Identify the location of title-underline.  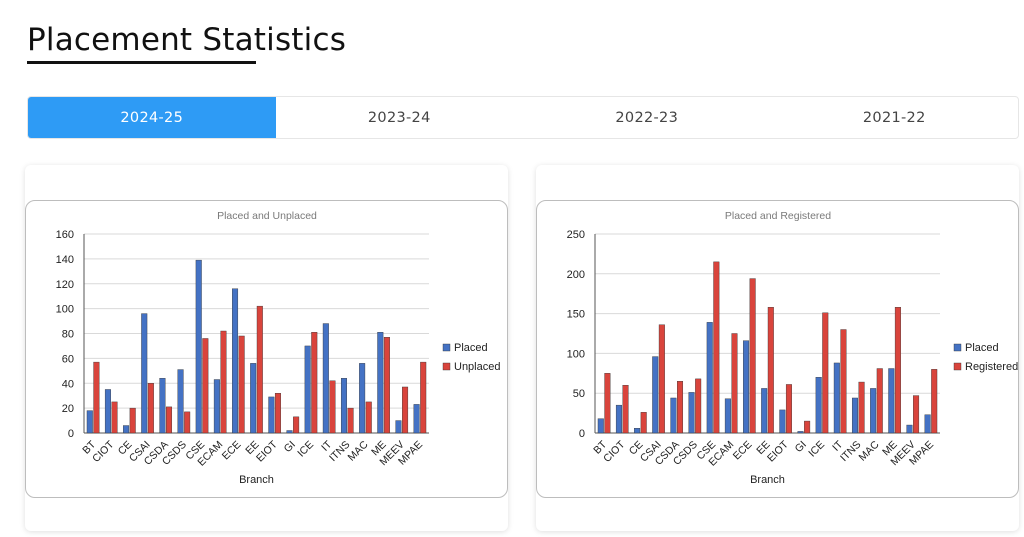
(141, 62).